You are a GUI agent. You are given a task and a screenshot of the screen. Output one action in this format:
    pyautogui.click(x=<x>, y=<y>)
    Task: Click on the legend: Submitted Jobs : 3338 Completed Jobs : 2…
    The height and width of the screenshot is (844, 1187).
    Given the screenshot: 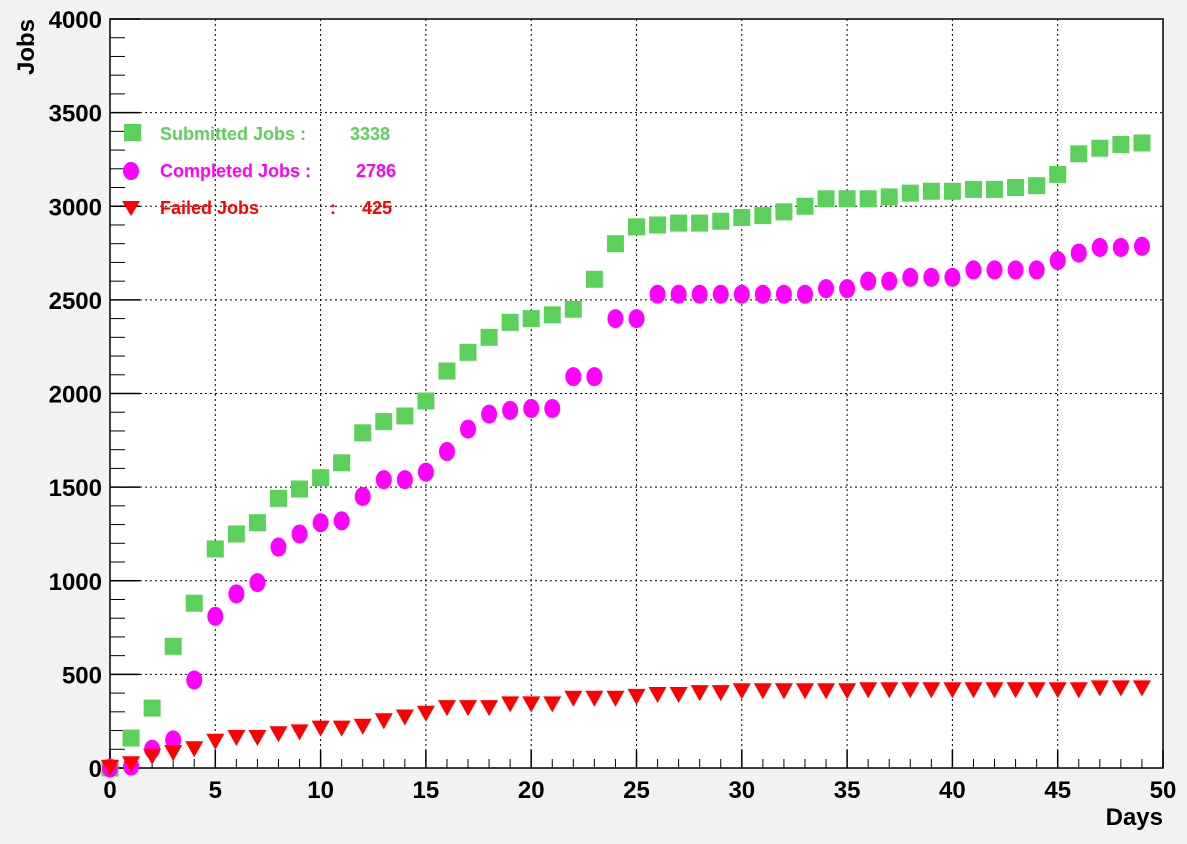 What is the action you would take?
    pyautogui.click(x=259, y=171)
    